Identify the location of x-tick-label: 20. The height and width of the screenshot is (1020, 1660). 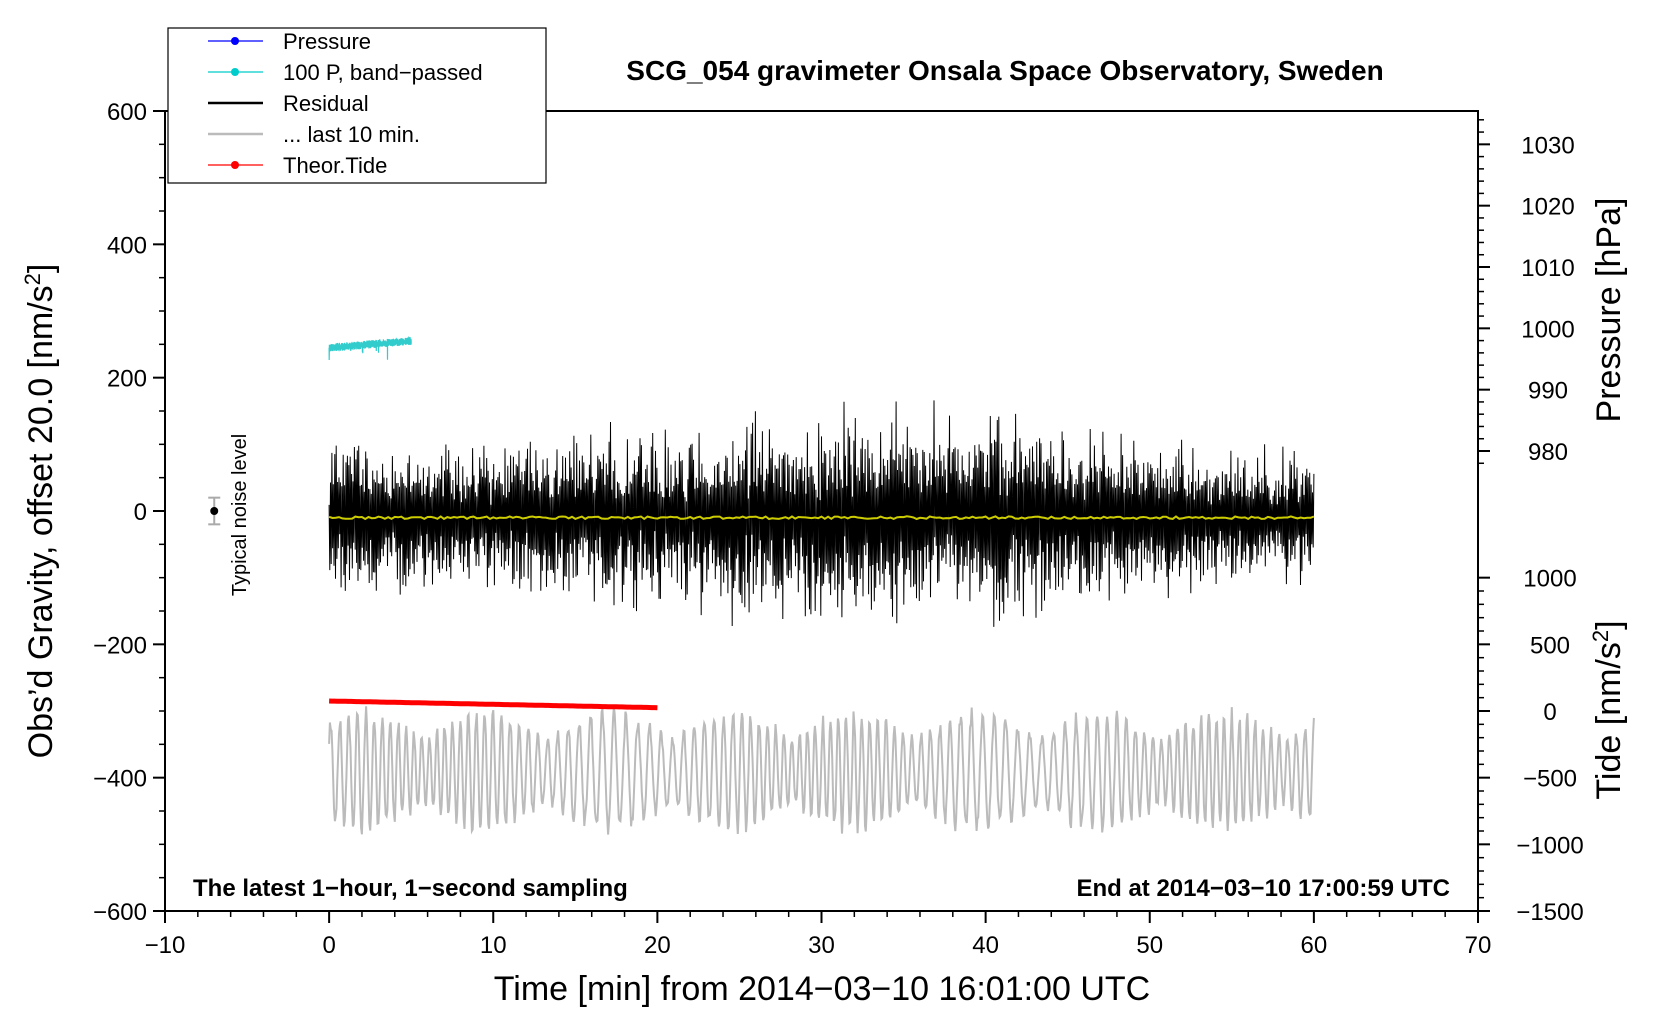
(657, 945).